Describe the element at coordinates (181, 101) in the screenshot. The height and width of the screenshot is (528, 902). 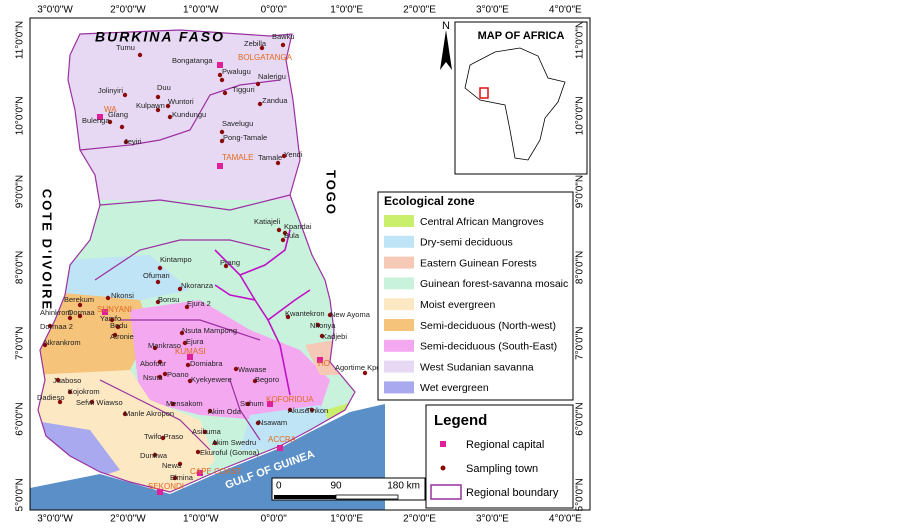
I see `town-label: Wuntori` at that location.